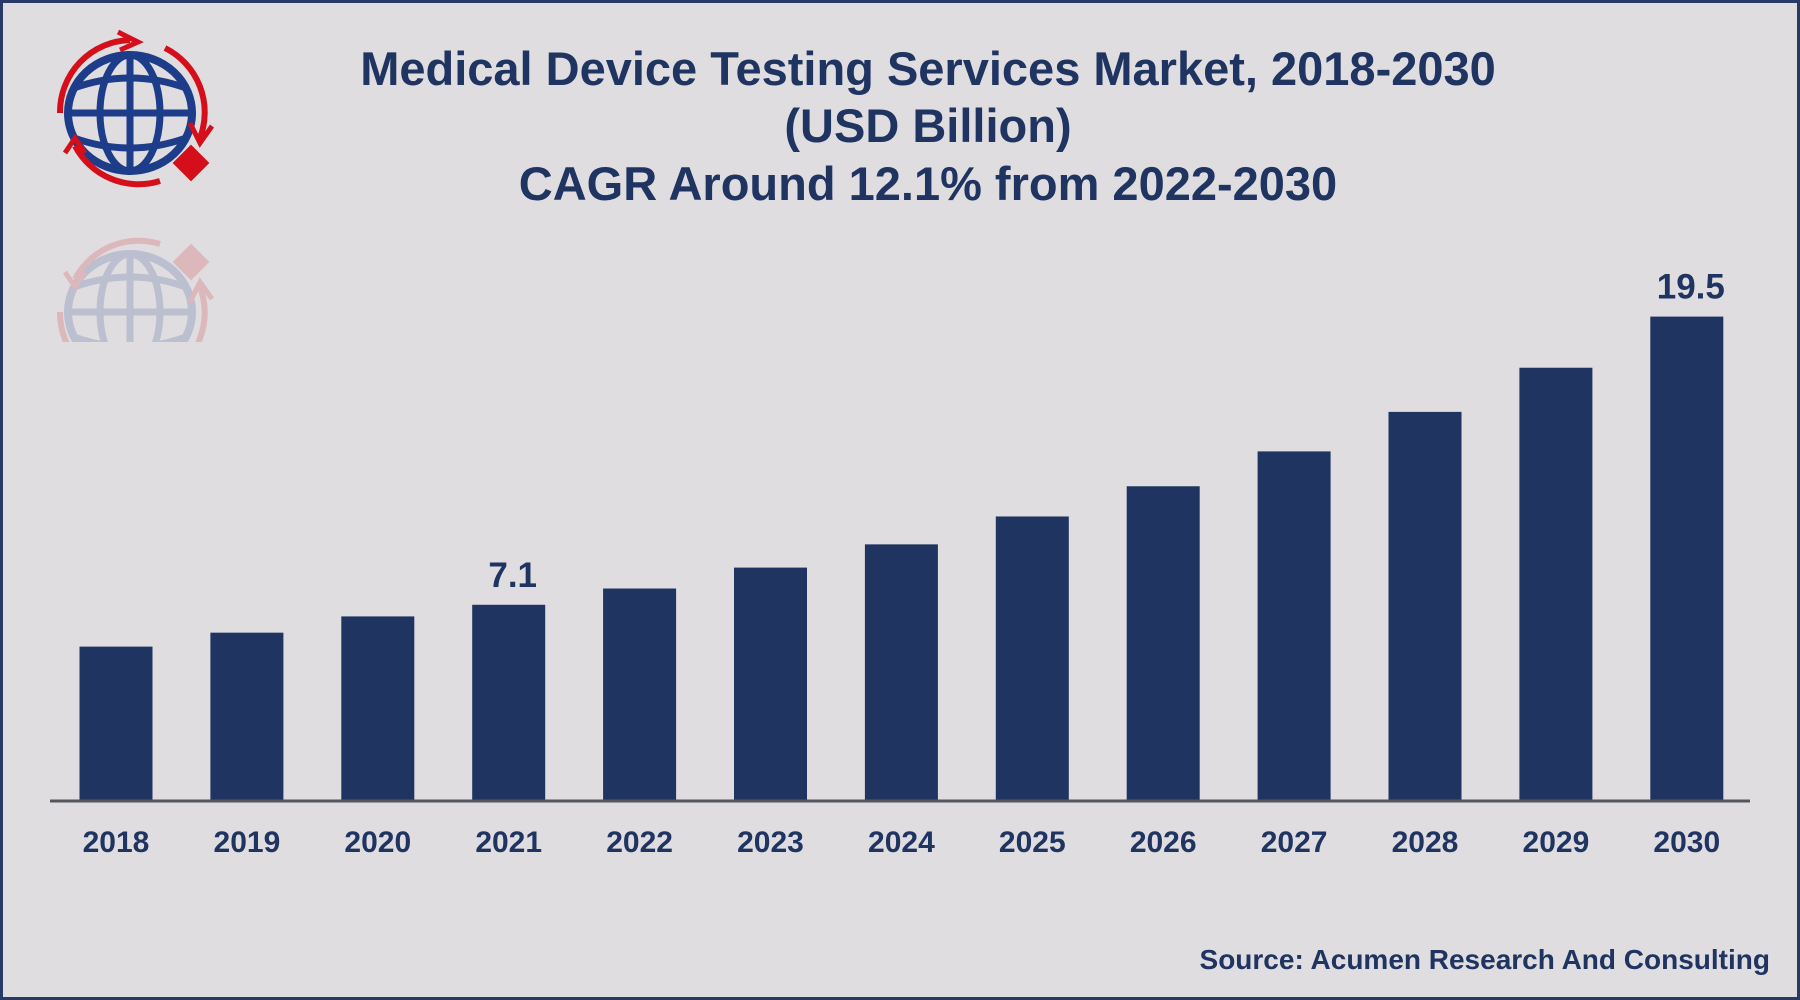  Describe the element at coordinates (928, 125) in the screenshot. I see `chart-title-line-2: (USD Billion)` at that location.